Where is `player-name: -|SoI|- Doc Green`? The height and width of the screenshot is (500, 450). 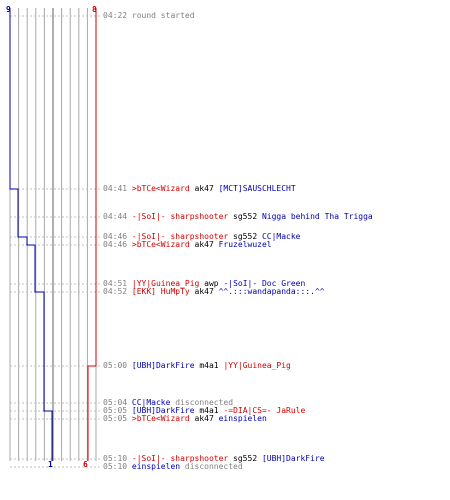 player-name: -|SoI|- Doc Green is located at coordinates (264, 283).